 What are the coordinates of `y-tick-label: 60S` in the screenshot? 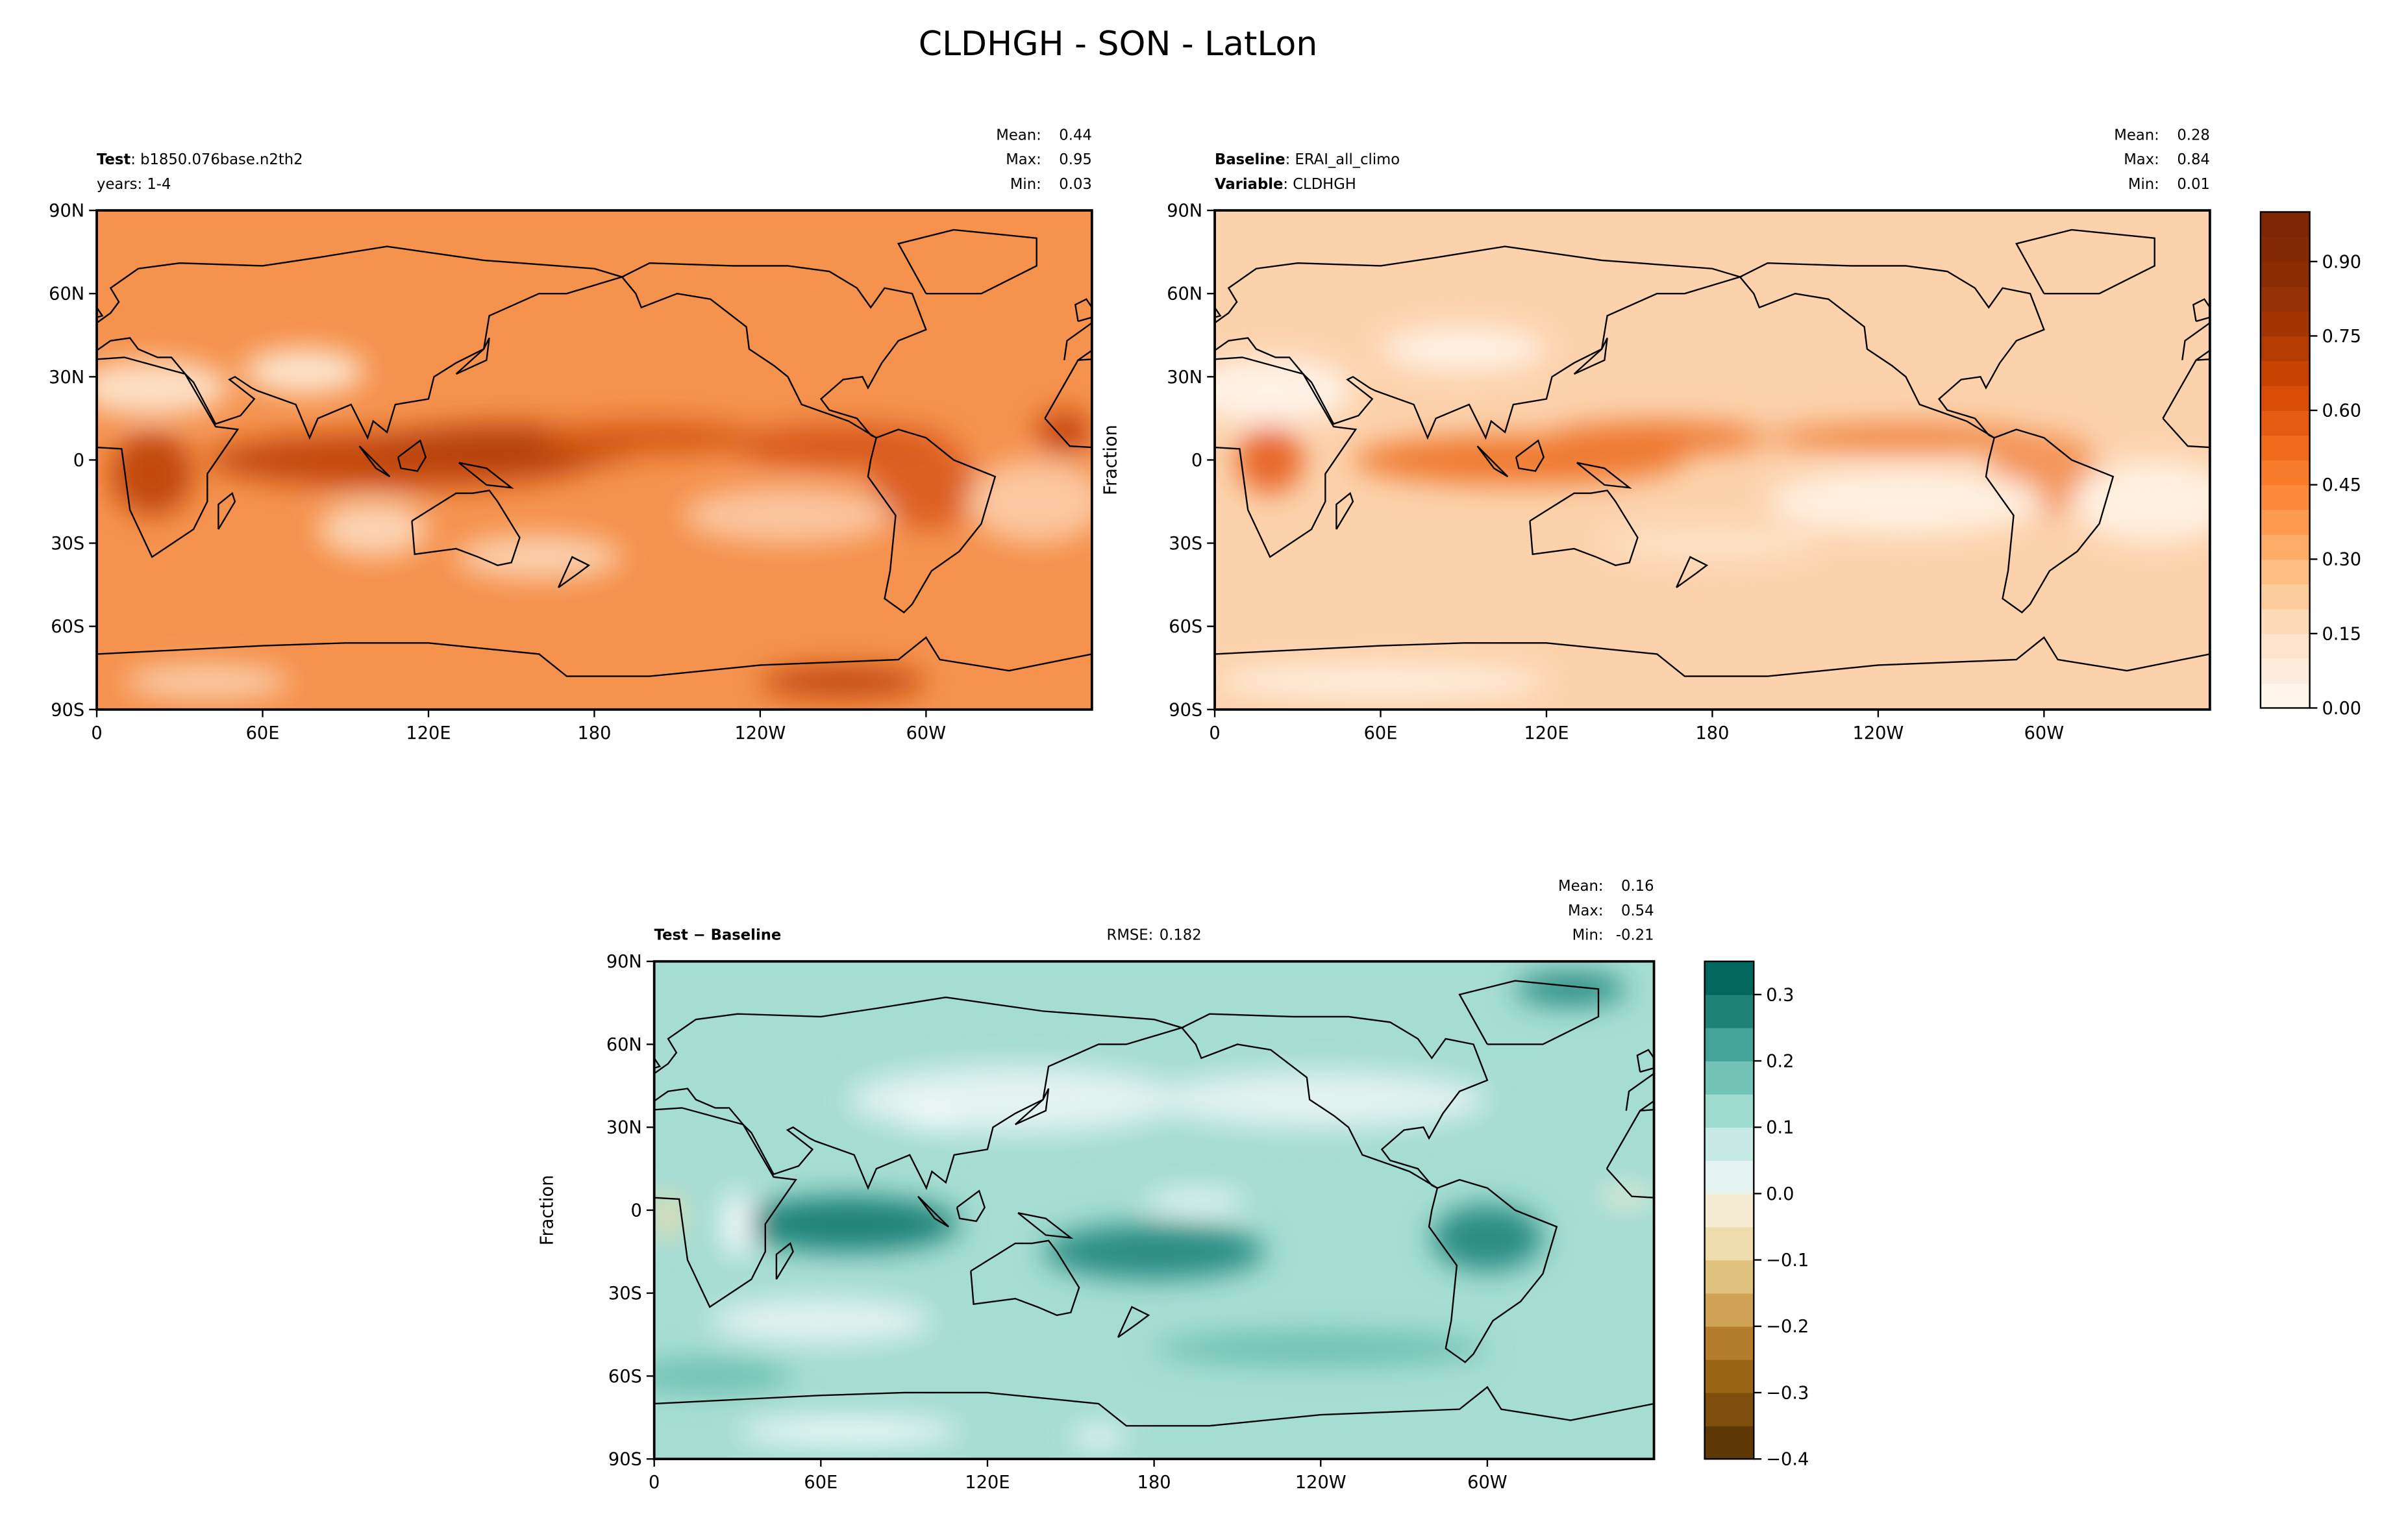 It's located at (67, 627).